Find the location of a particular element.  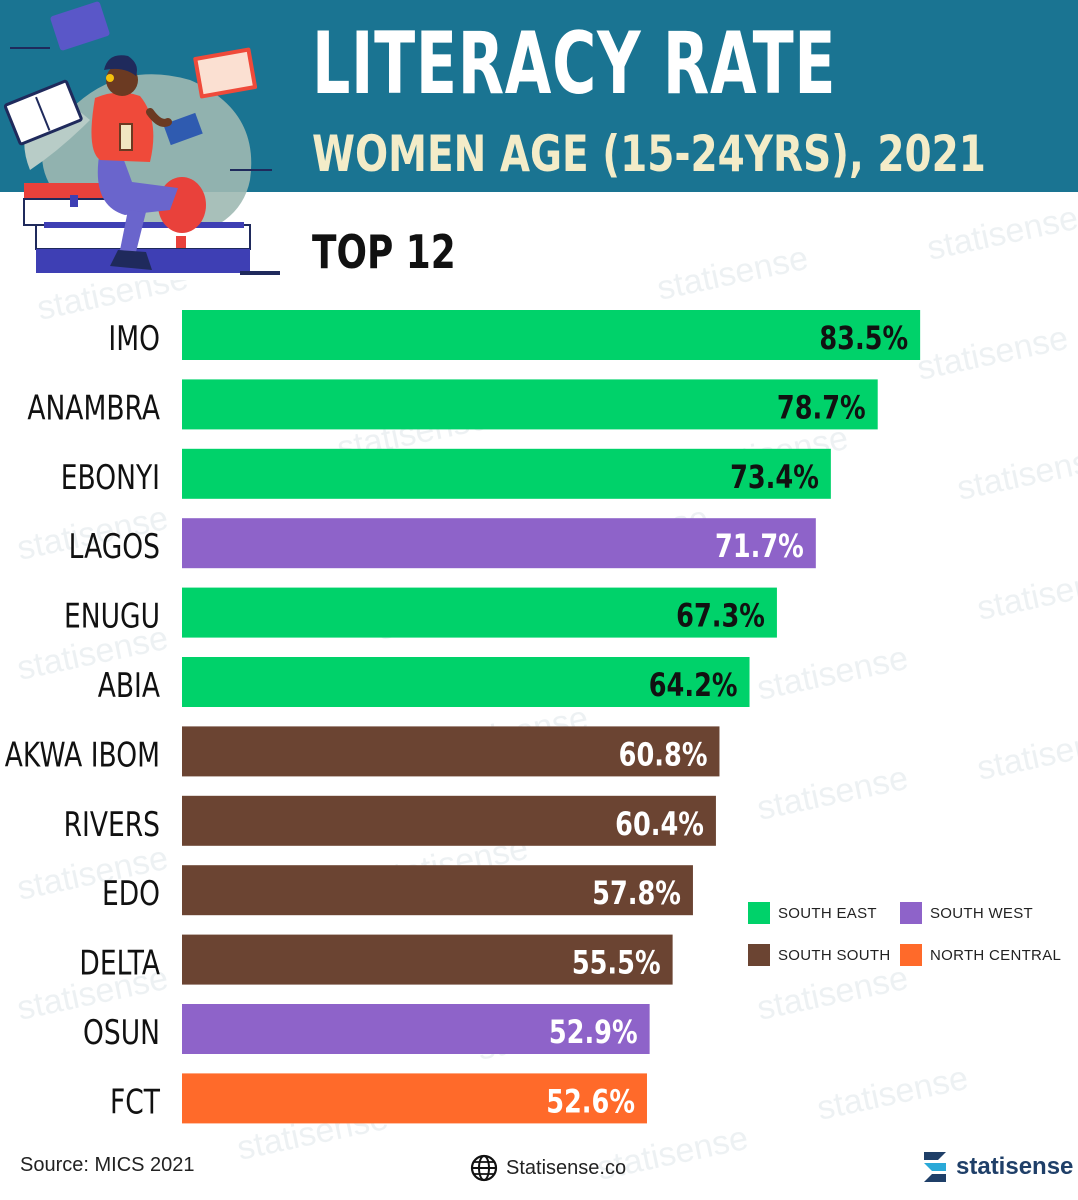

bar-ebonyi is located at coordinates (506, 473).